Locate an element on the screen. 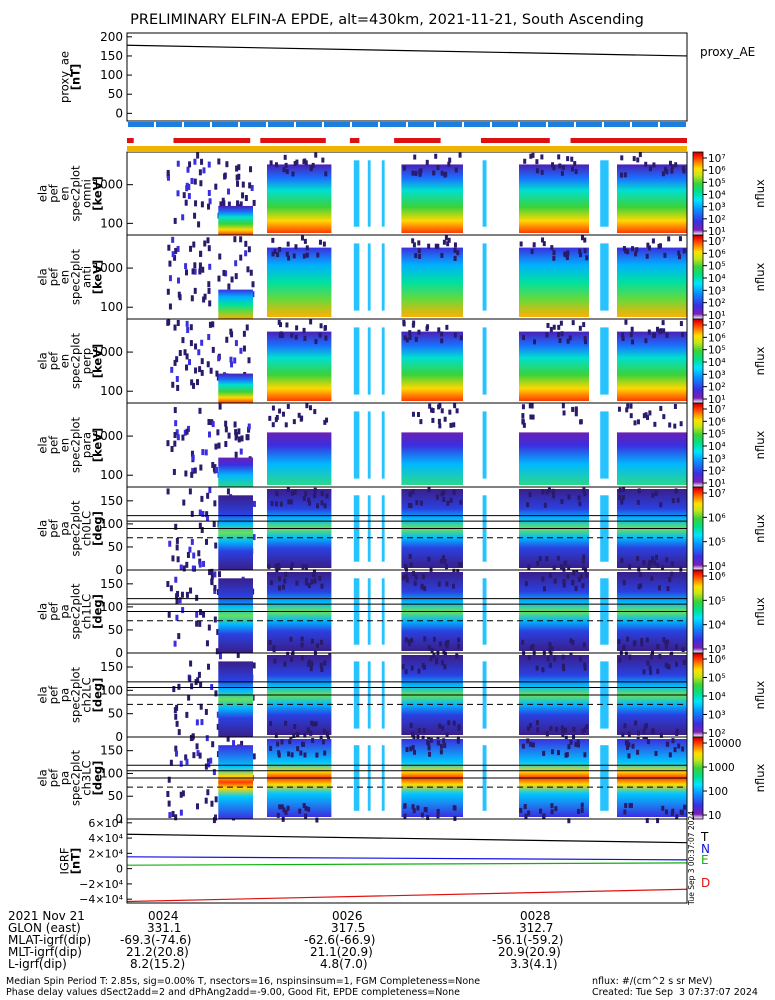 Image resolution: width=775 pixels, height=1000 pixels. y-axis-label-line: pa is located at coordinates (65, 528).